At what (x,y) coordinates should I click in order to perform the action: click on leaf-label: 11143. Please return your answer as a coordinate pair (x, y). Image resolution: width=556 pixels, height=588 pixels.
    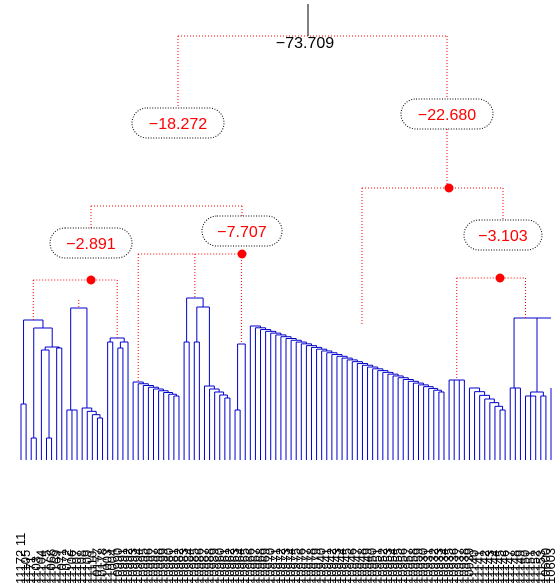
    Looking at the image, I should click on (489, 567).